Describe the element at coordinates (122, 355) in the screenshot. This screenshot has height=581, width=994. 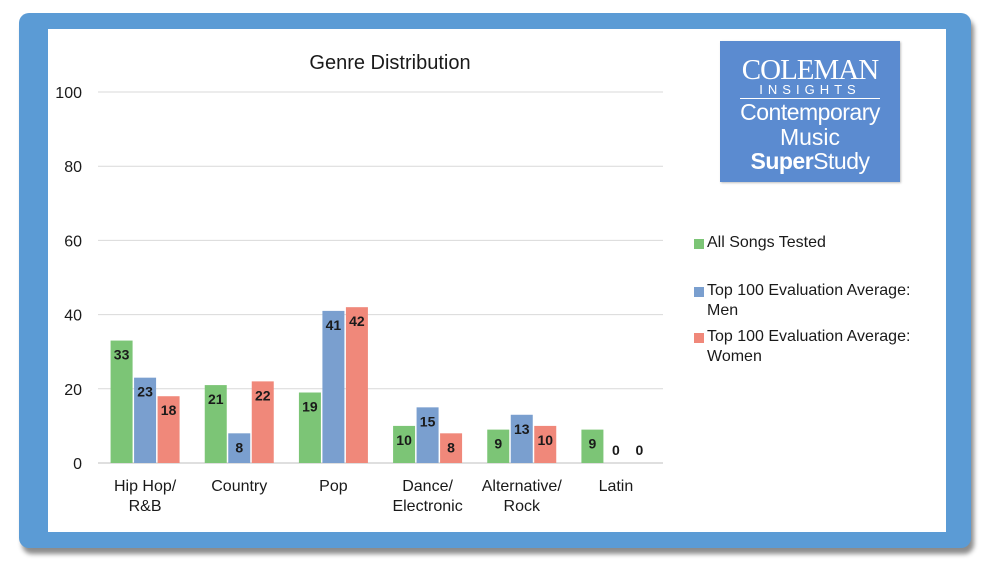
I see `data-label-0-0: 33` at that location.